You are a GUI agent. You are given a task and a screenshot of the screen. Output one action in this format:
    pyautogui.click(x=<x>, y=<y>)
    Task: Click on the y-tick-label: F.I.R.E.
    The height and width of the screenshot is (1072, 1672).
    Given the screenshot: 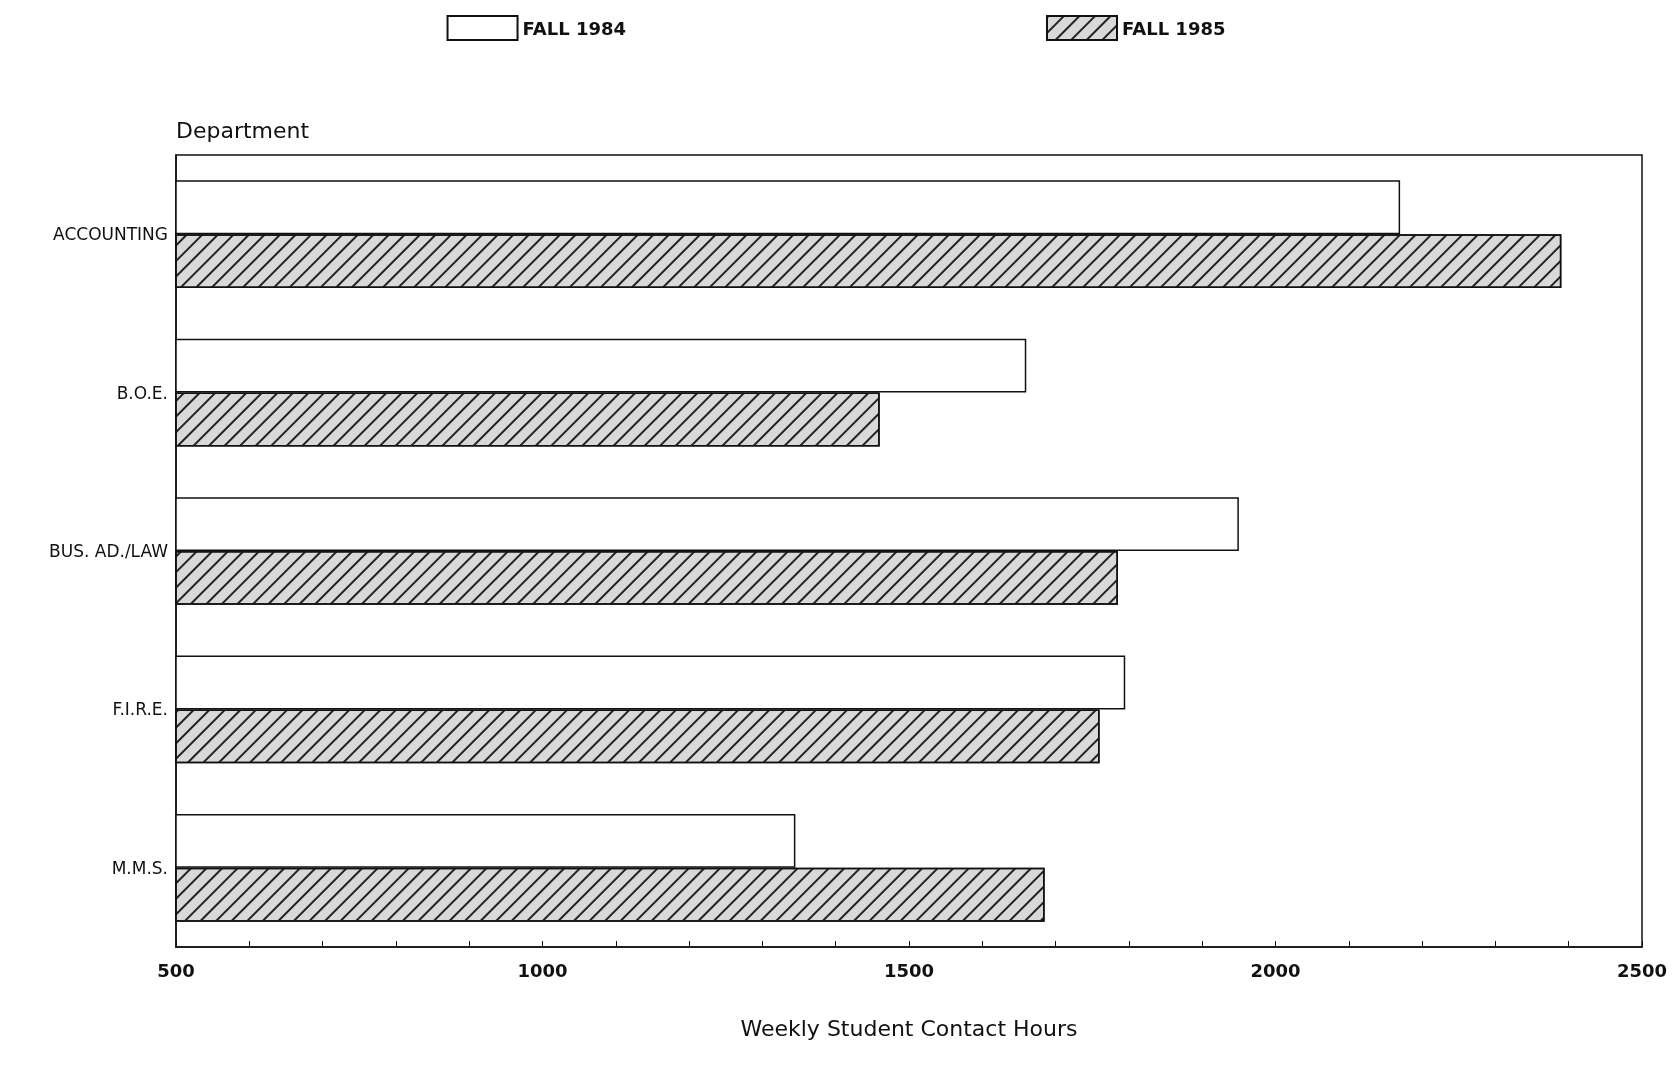 What is the action you would take?
    pyautogui.click(x=140, y=709)
    